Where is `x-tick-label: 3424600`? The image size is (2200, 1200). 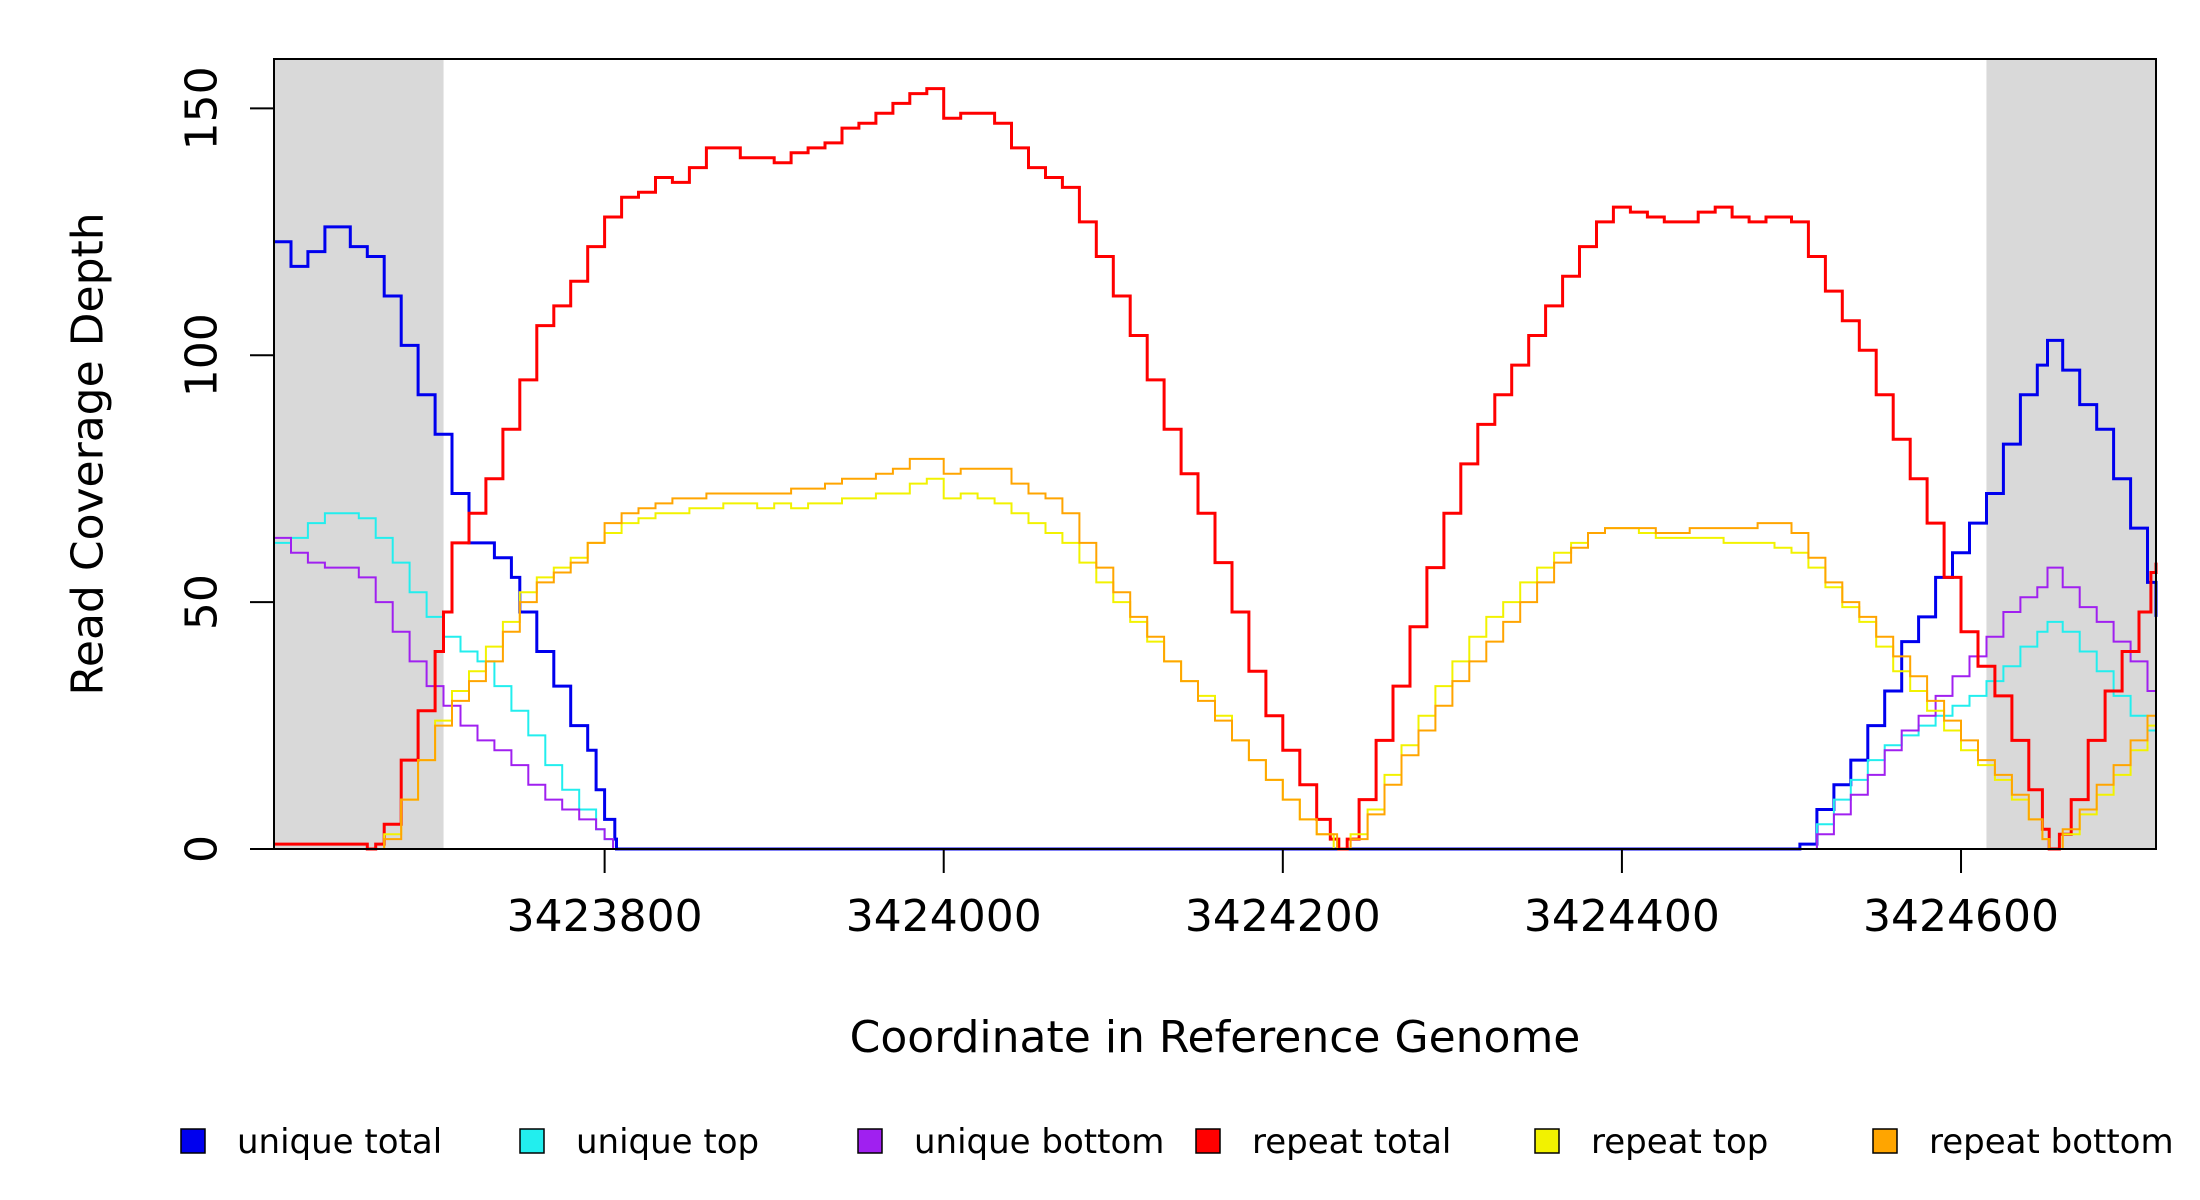
x-tick-label: 3424600 is located at coordinates (1961, 916).